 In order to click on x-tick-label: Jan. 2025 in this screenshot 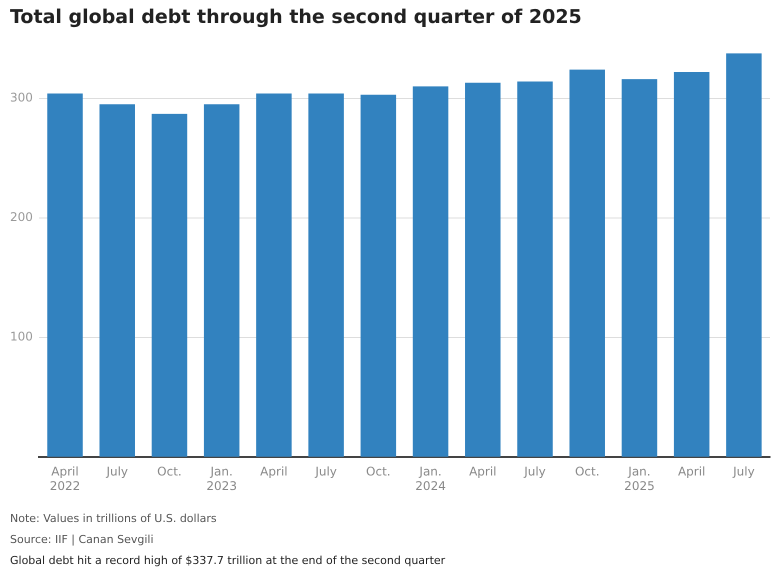, I will do `click(639, 478)`.